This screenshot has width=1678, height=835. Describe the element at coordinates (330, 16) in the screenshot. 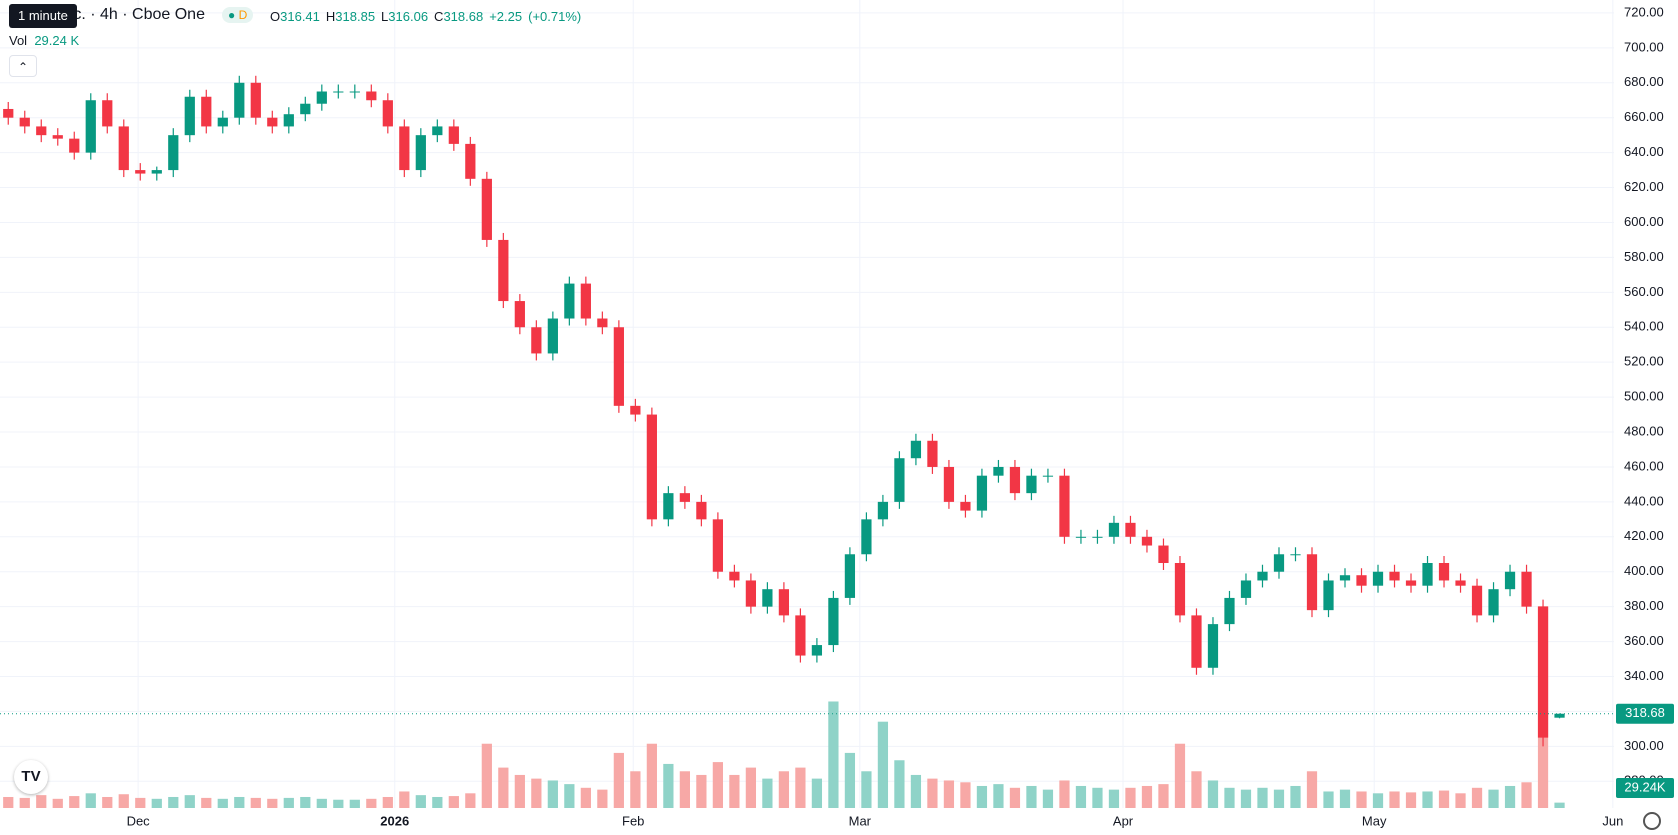

I see `ohlc-label: H` at that location.